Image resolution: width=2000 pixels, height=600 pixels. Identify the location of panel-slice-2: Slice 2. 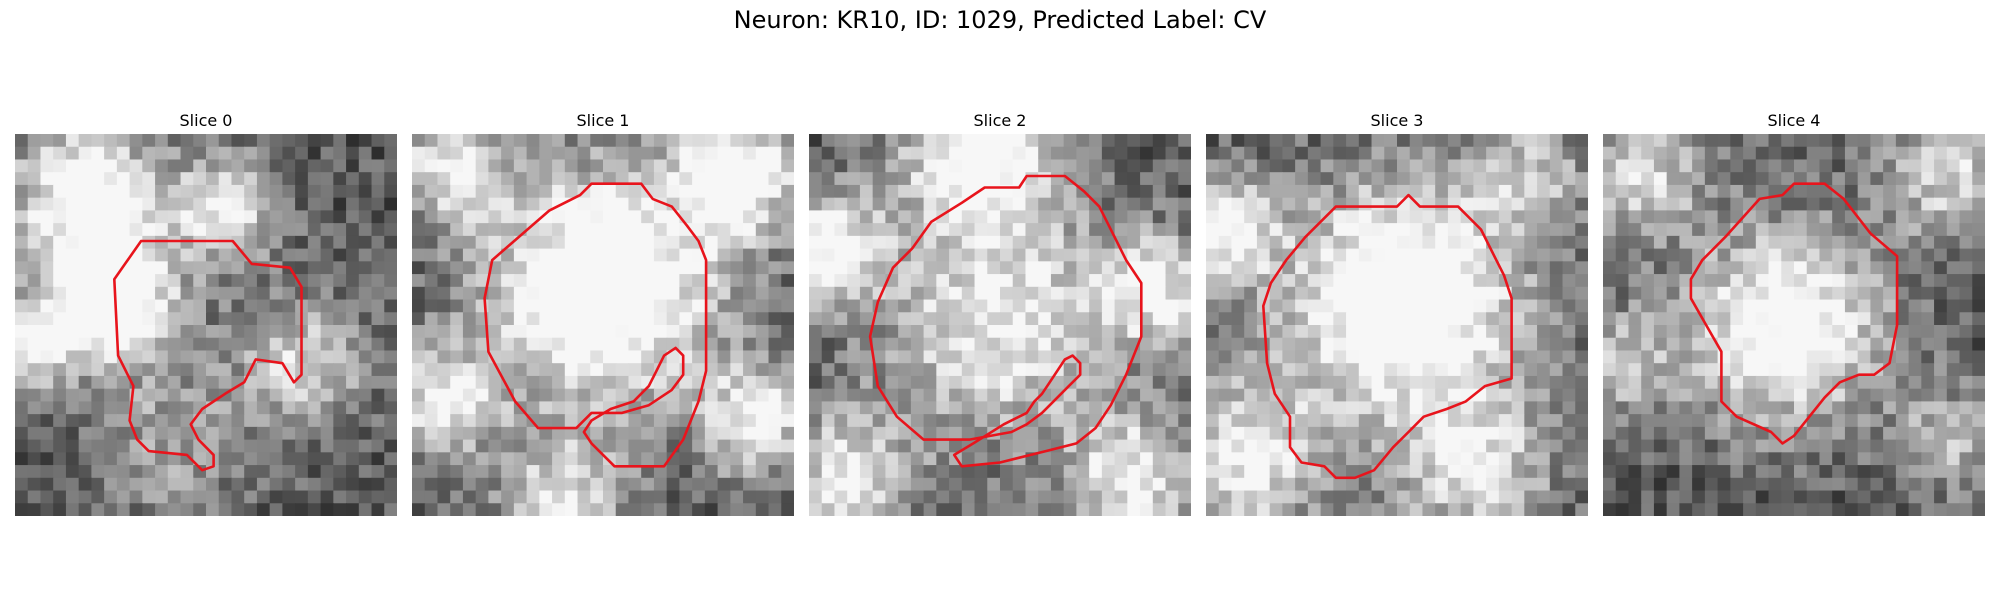
(1000, 313).